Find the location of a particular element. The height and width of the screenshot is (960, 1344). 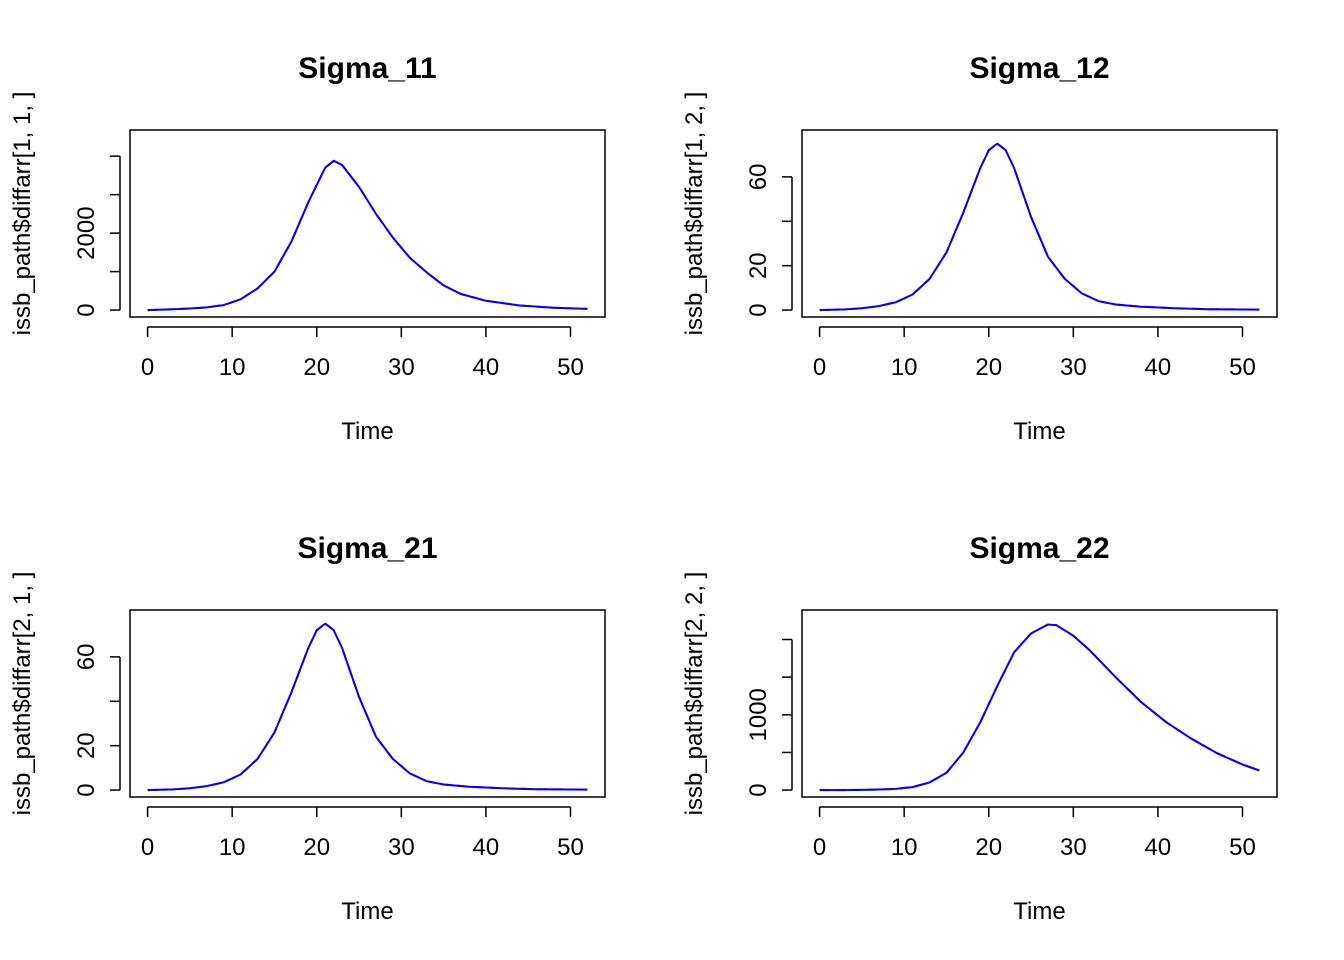

y-axis-label: issb_path$diffarr[1, 1, ] is located at coordinates (22, 214).